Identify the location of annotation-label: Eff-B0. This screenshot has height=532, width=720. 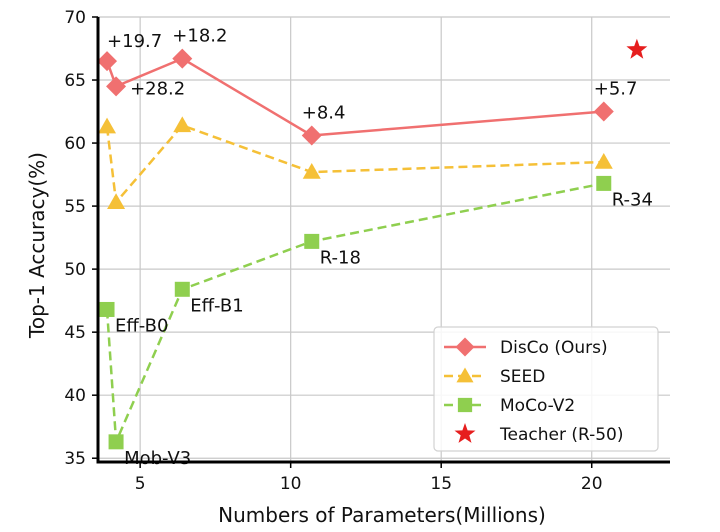
(141, 325).